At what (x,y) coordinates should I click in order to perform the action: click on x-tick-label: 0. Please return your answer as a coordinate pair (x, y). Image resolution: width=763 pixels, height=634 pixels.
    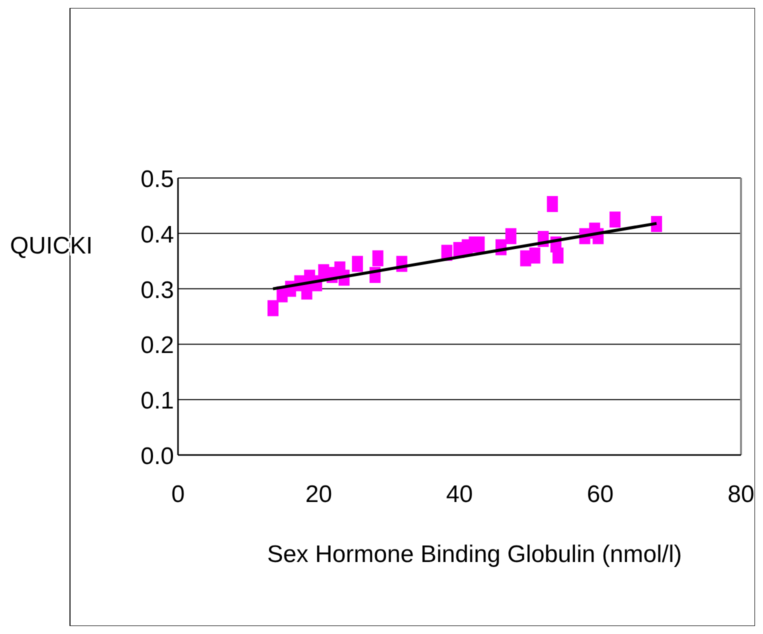
    Looking at the image, I should click on (178, 494).